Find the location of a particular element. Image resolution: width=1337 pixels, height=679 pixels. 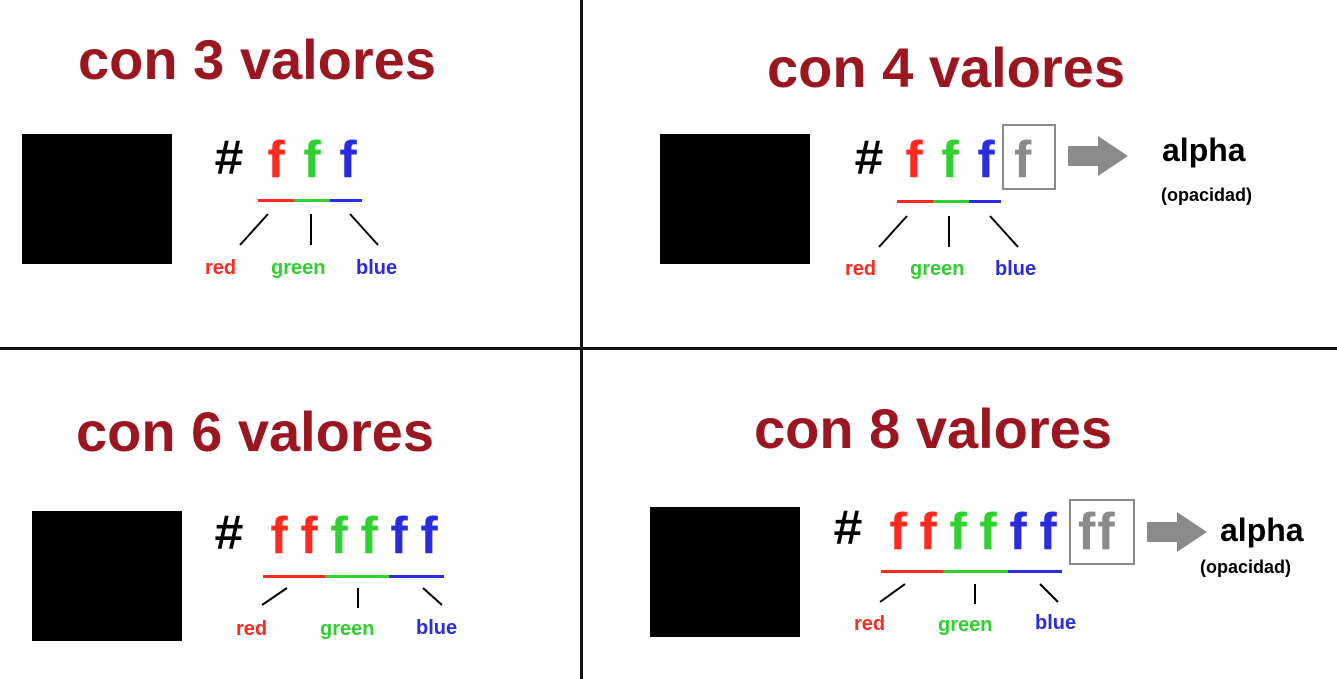

alpha-digits: ff is located at coordinates (1097, 532).